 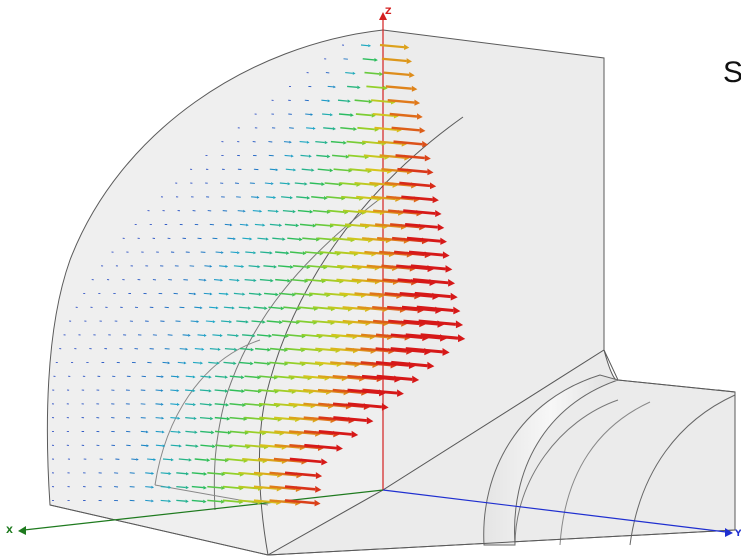 What do you see at coordinates (9, 531) in the screenshot?
I see `x-axis-label: X` at bounding box center [9, 531].